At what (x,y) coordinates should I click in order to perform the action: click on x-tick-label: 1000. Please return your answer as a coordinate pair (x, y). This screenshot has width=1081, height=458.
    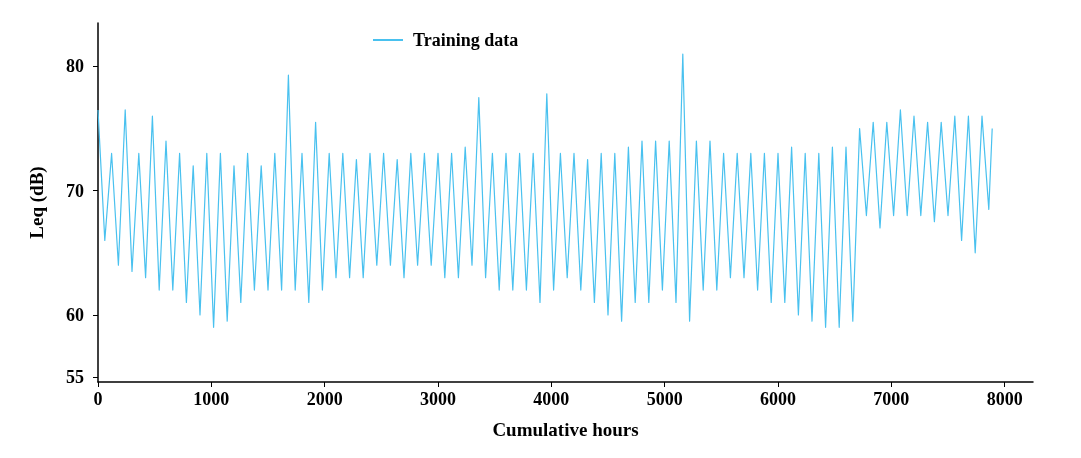
    Looking at the image, I should click on (211, 399).